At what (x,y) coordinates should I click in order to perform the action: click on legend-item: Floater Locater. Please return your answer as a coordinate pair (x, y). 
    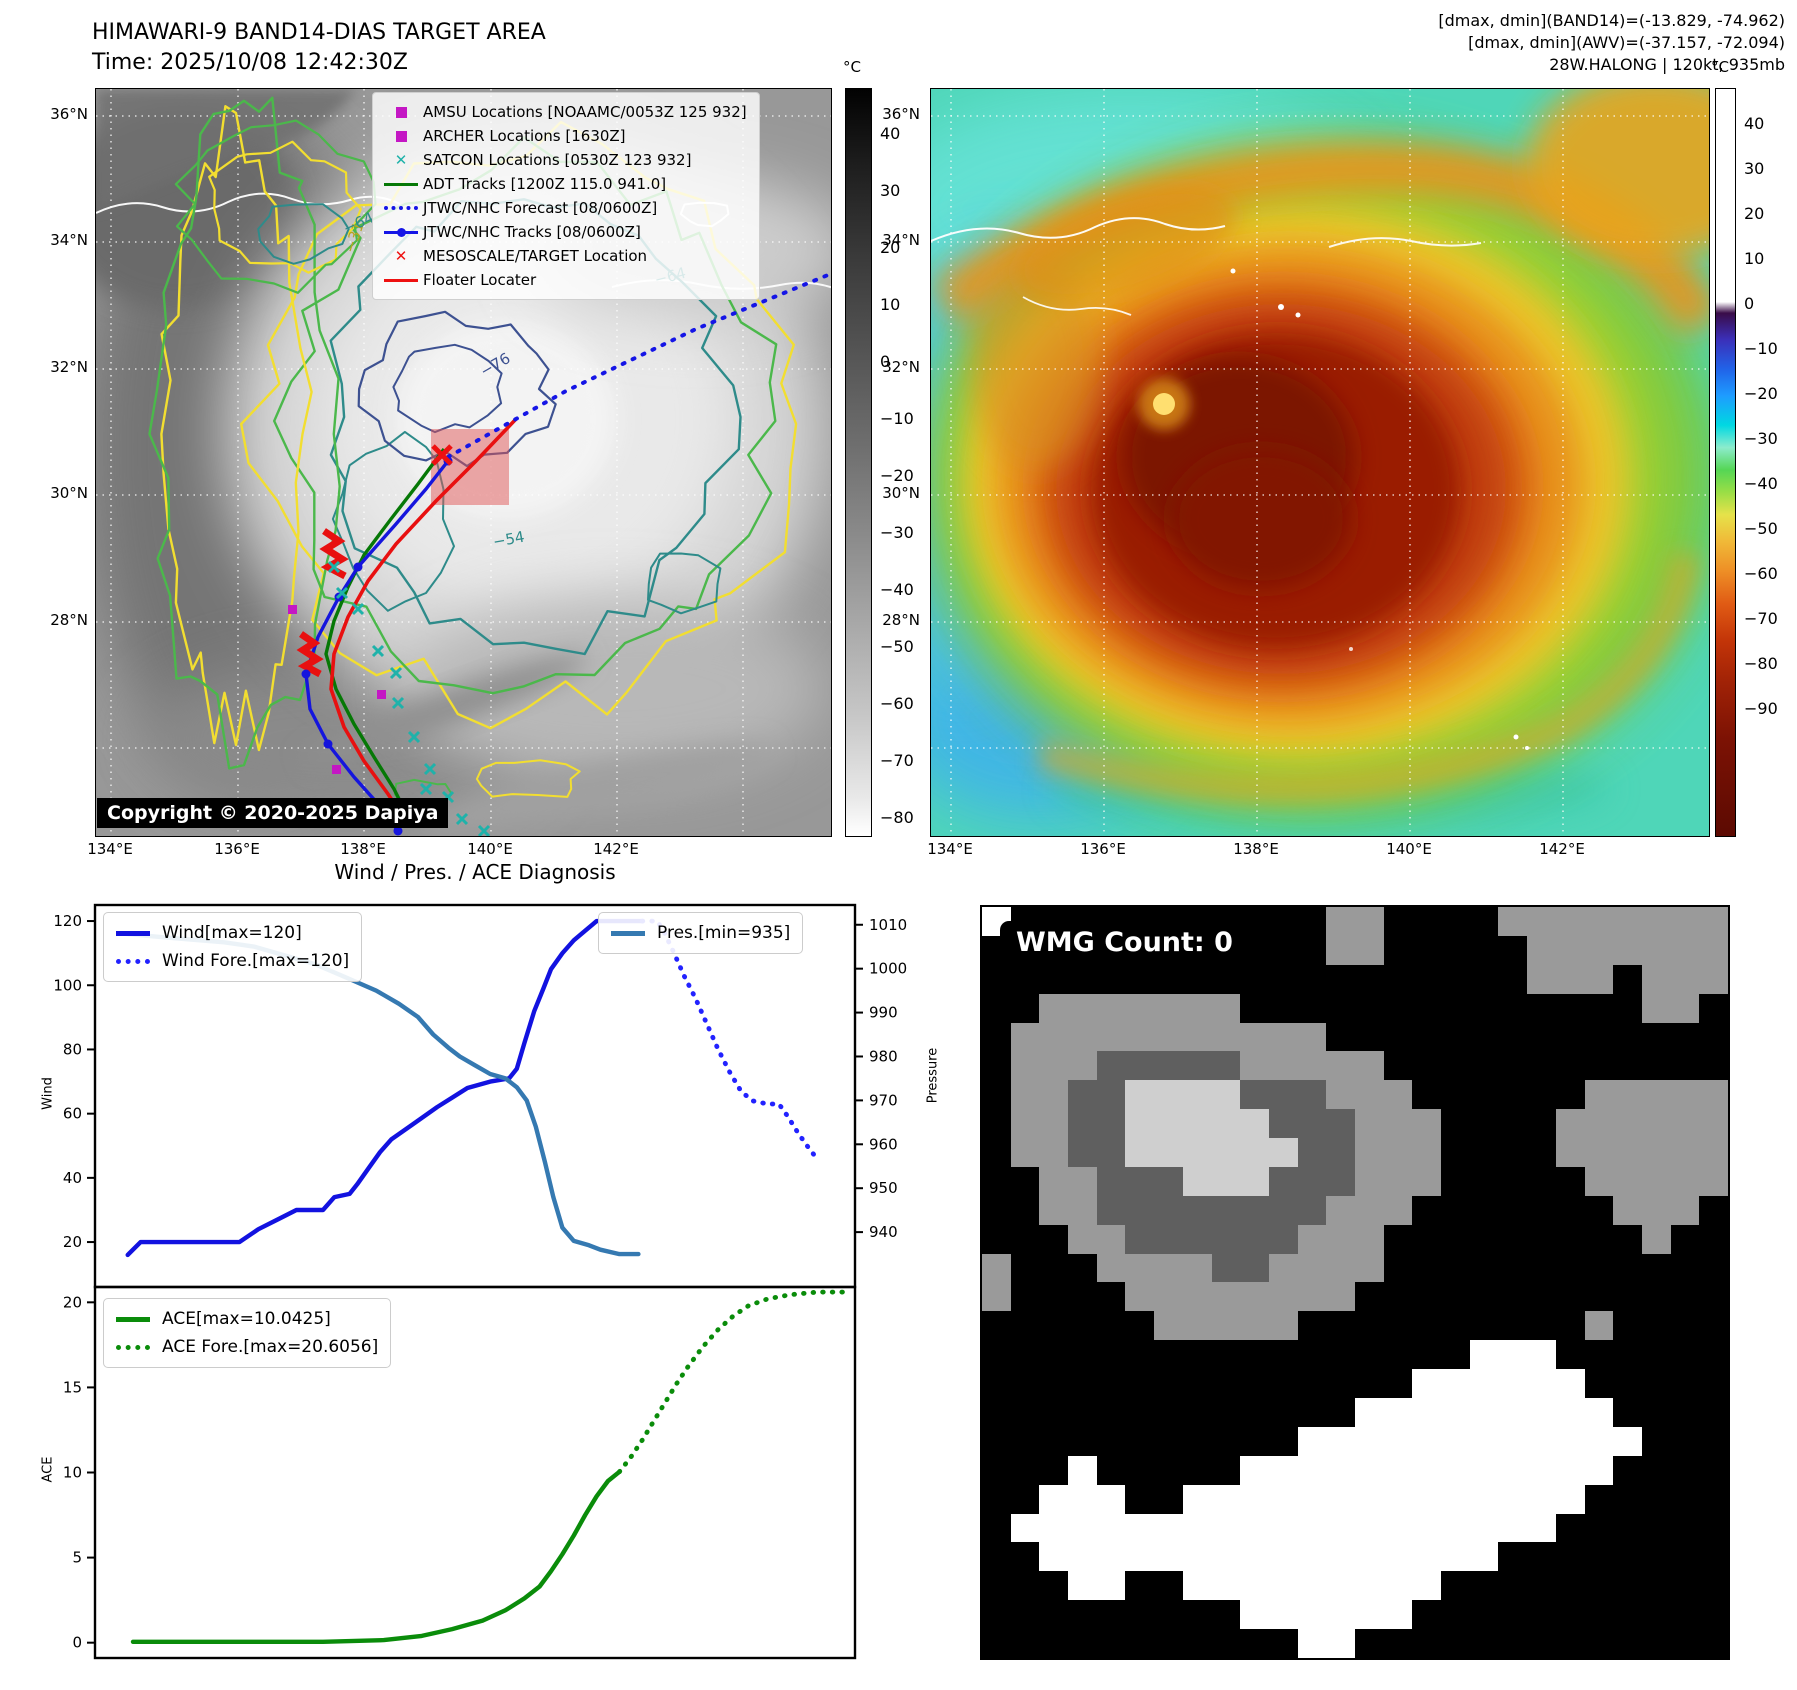
    Looking at the image, I should click on (565, 280).